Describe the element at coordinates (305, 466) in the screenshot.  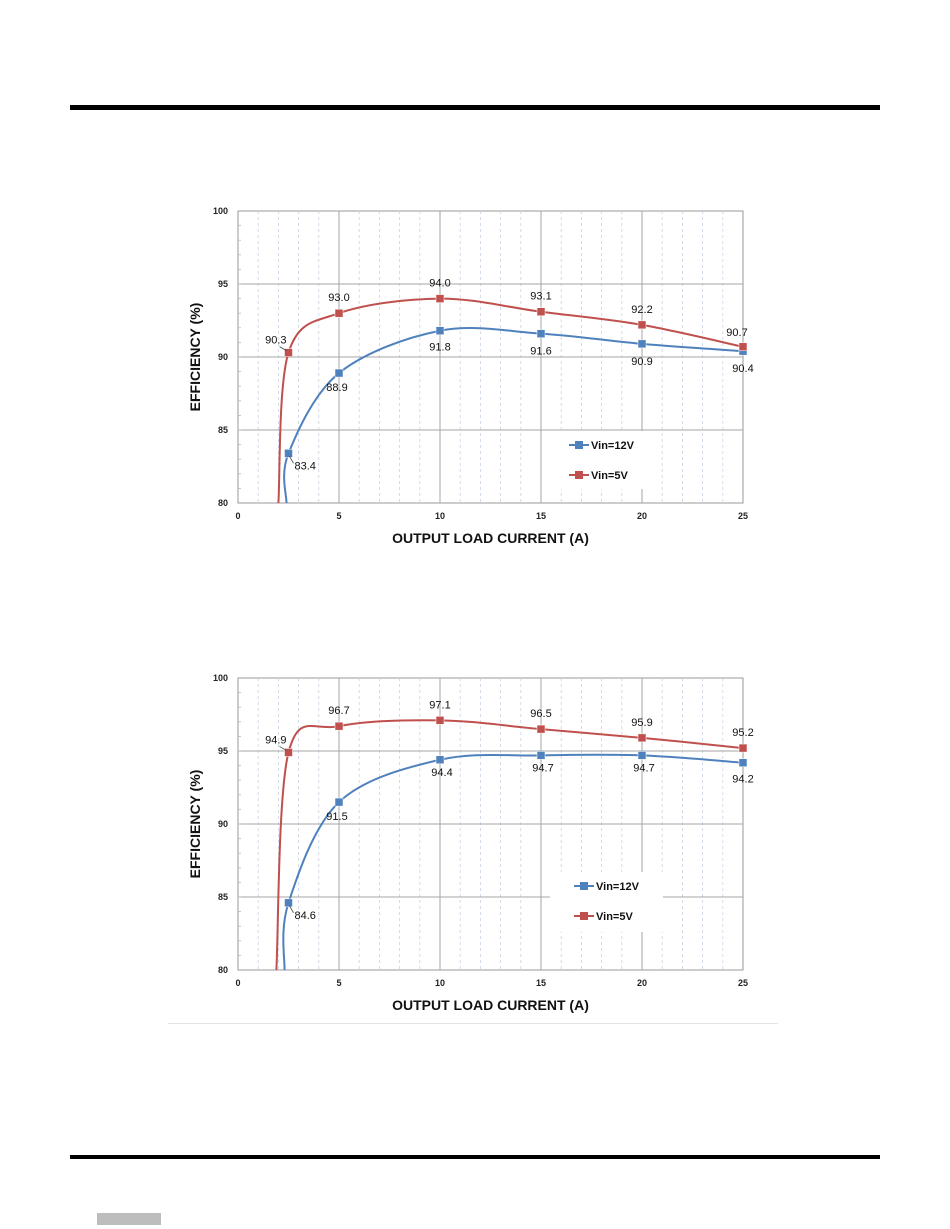
I see `data-label: 83.4` at that location.